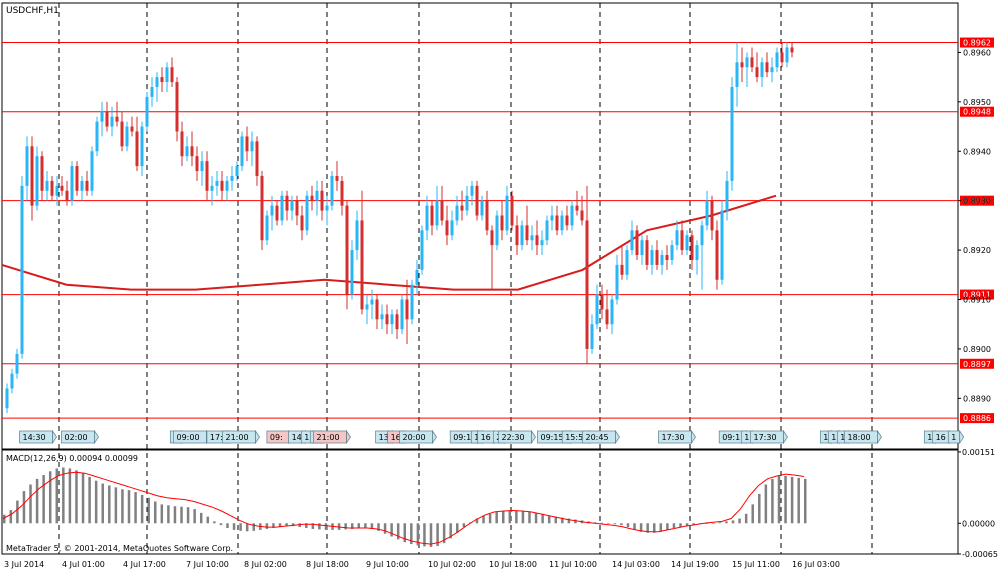 The width and height of the screenshot is (1000, 574). I want to click on price-level-label: 0.8911, so click(977, 295).